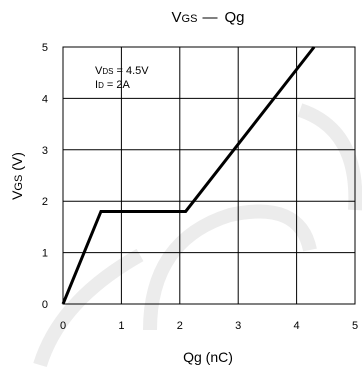 The width and height of the screenshot is (362, 369). I want to click on chart-title: VGS — Qg, so click(208, 17).